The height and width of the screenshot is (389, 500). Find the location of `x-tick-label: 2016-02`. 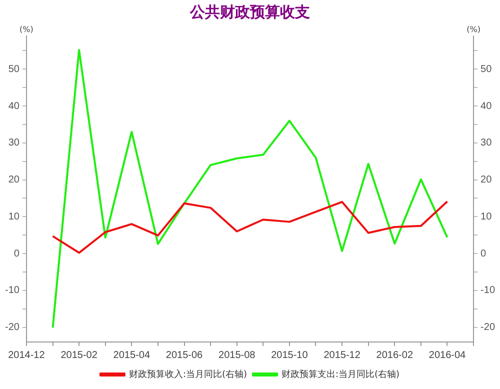

x-tick-label: 2016-02 is located at coordinates (395, 355).